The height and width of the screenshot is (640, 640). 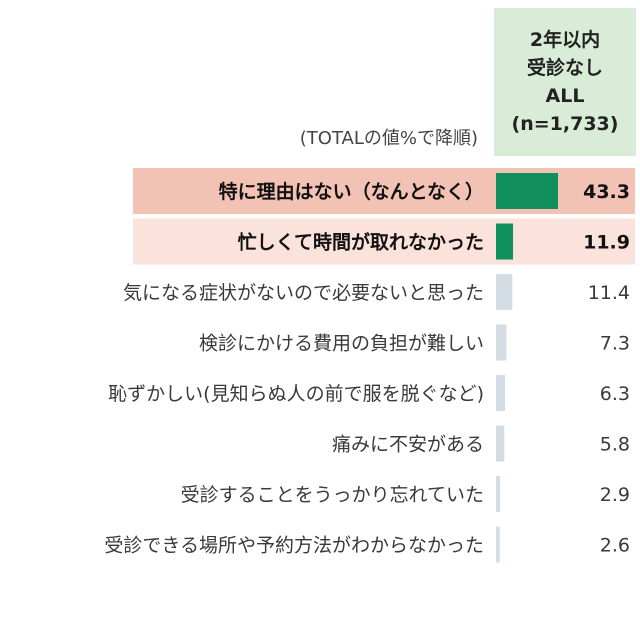 What do you see at coordinates (565, 124) in the screenshot?
I see `column-header-line-4: (n=1,733)` at bounding box center [565, 124].